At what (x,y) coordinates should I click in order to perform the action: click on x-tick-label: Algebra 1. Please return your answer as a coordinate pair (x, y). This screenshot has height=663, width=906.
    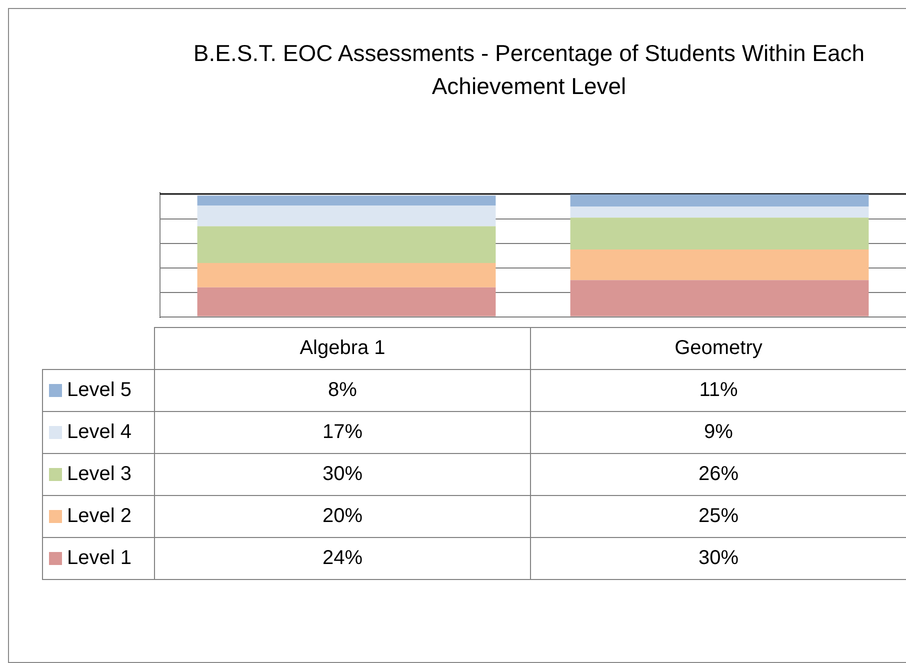
    Looking at the image, I should click on (342, 349).